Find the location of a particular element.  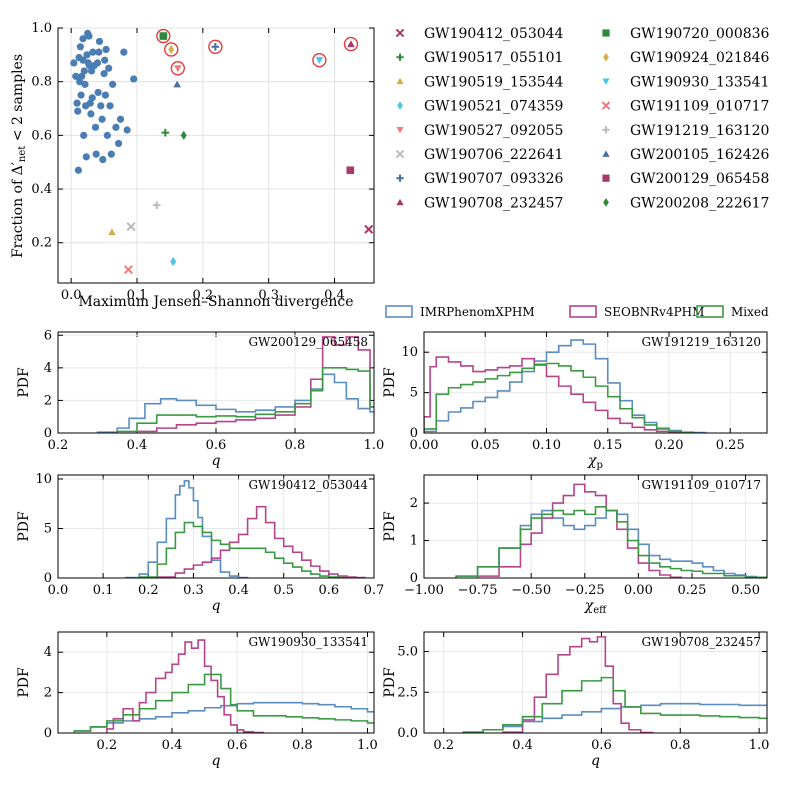

legend-label: IMRPhenomXPHM is located at coordinates (477, 312).